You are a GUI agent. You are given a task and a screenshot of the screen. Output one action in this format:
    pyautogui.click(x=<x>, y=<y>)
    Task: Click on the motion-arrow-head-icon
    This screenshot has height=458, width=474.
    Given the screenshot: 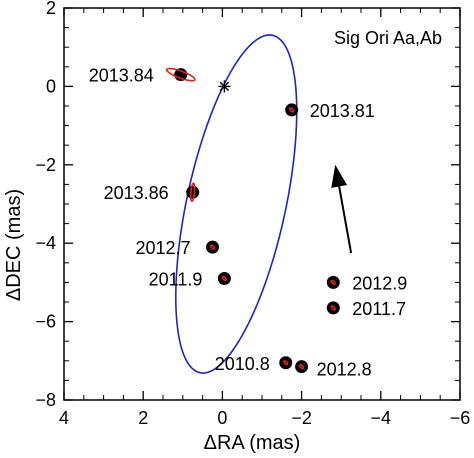 What is the action you would take?
    pyautogui.click(x=339, y=176)
    